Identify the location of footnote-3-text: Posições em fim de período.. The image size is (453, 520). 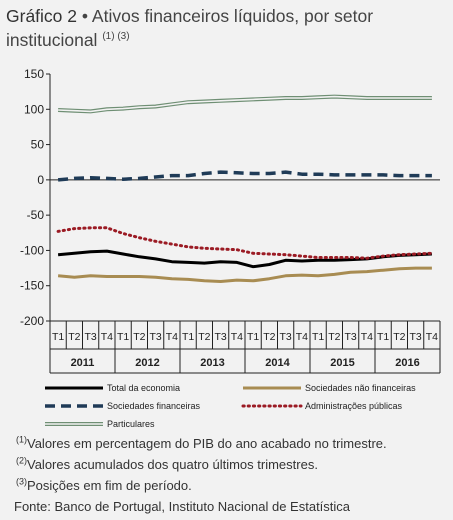
(109, 485).